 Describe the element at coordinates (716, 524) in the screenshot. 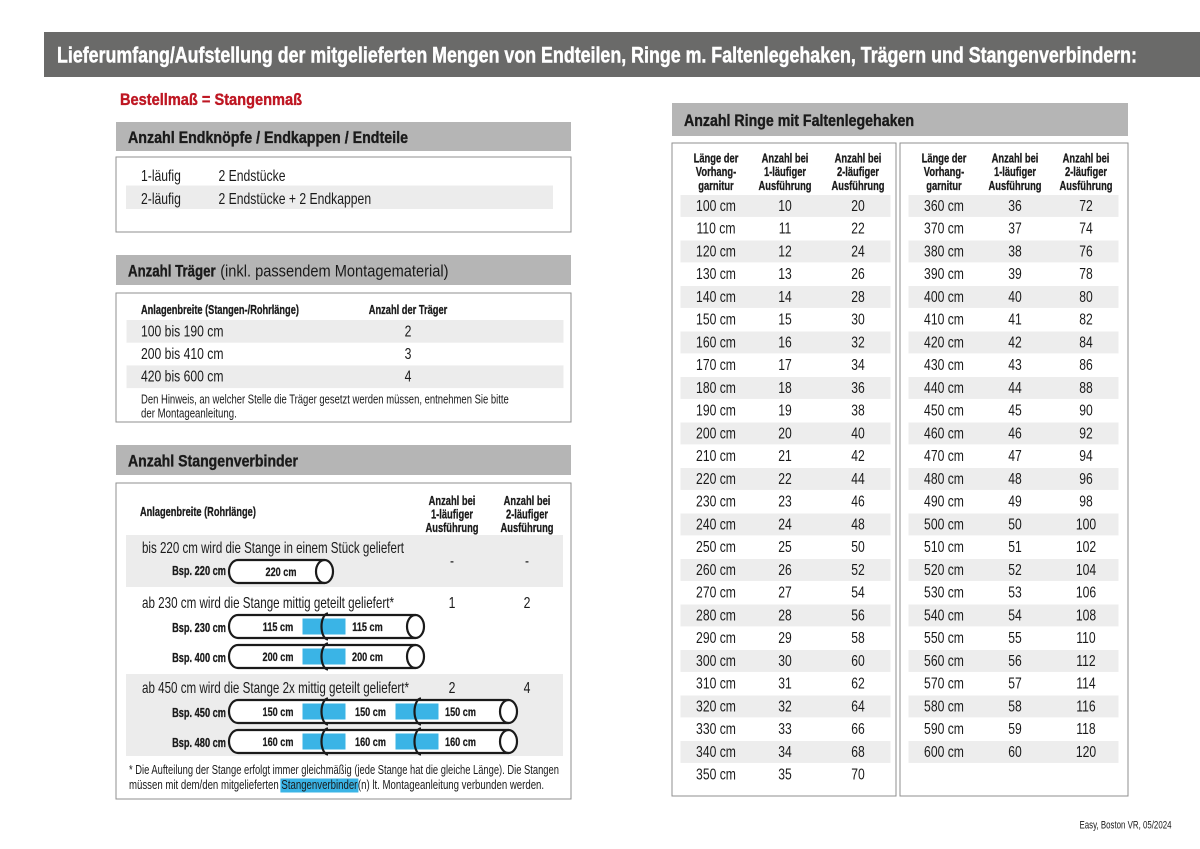

I see `svg-text: 240 cm` at that location.